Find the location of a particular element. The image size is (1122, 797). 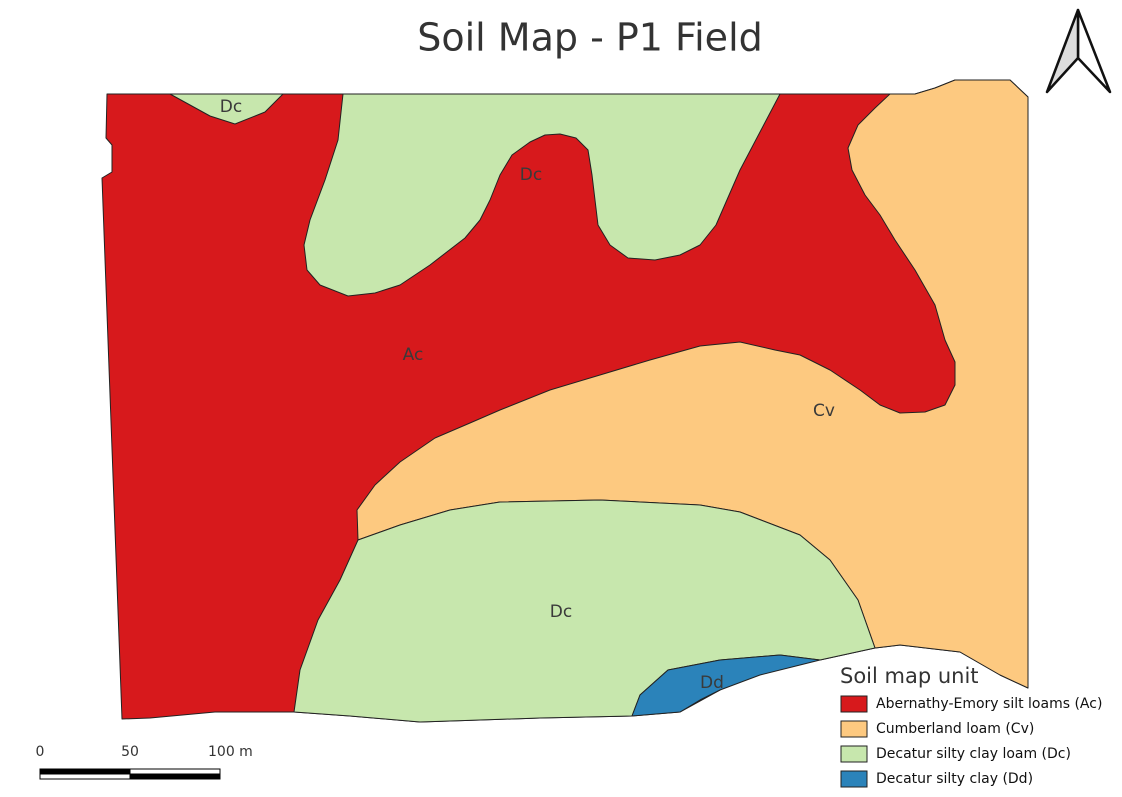

map-label: Dd is located at coordinates (712, 683).